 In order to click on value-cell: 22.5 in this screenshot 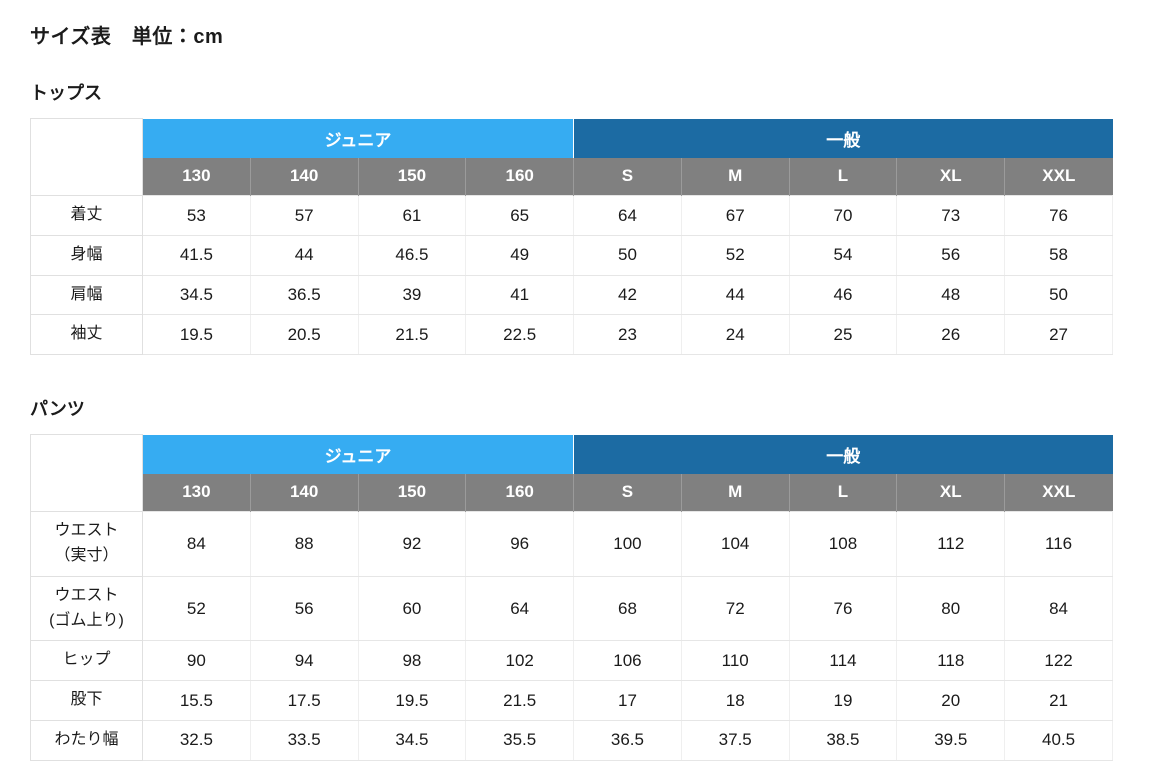, I will do `click(520, 335)`.